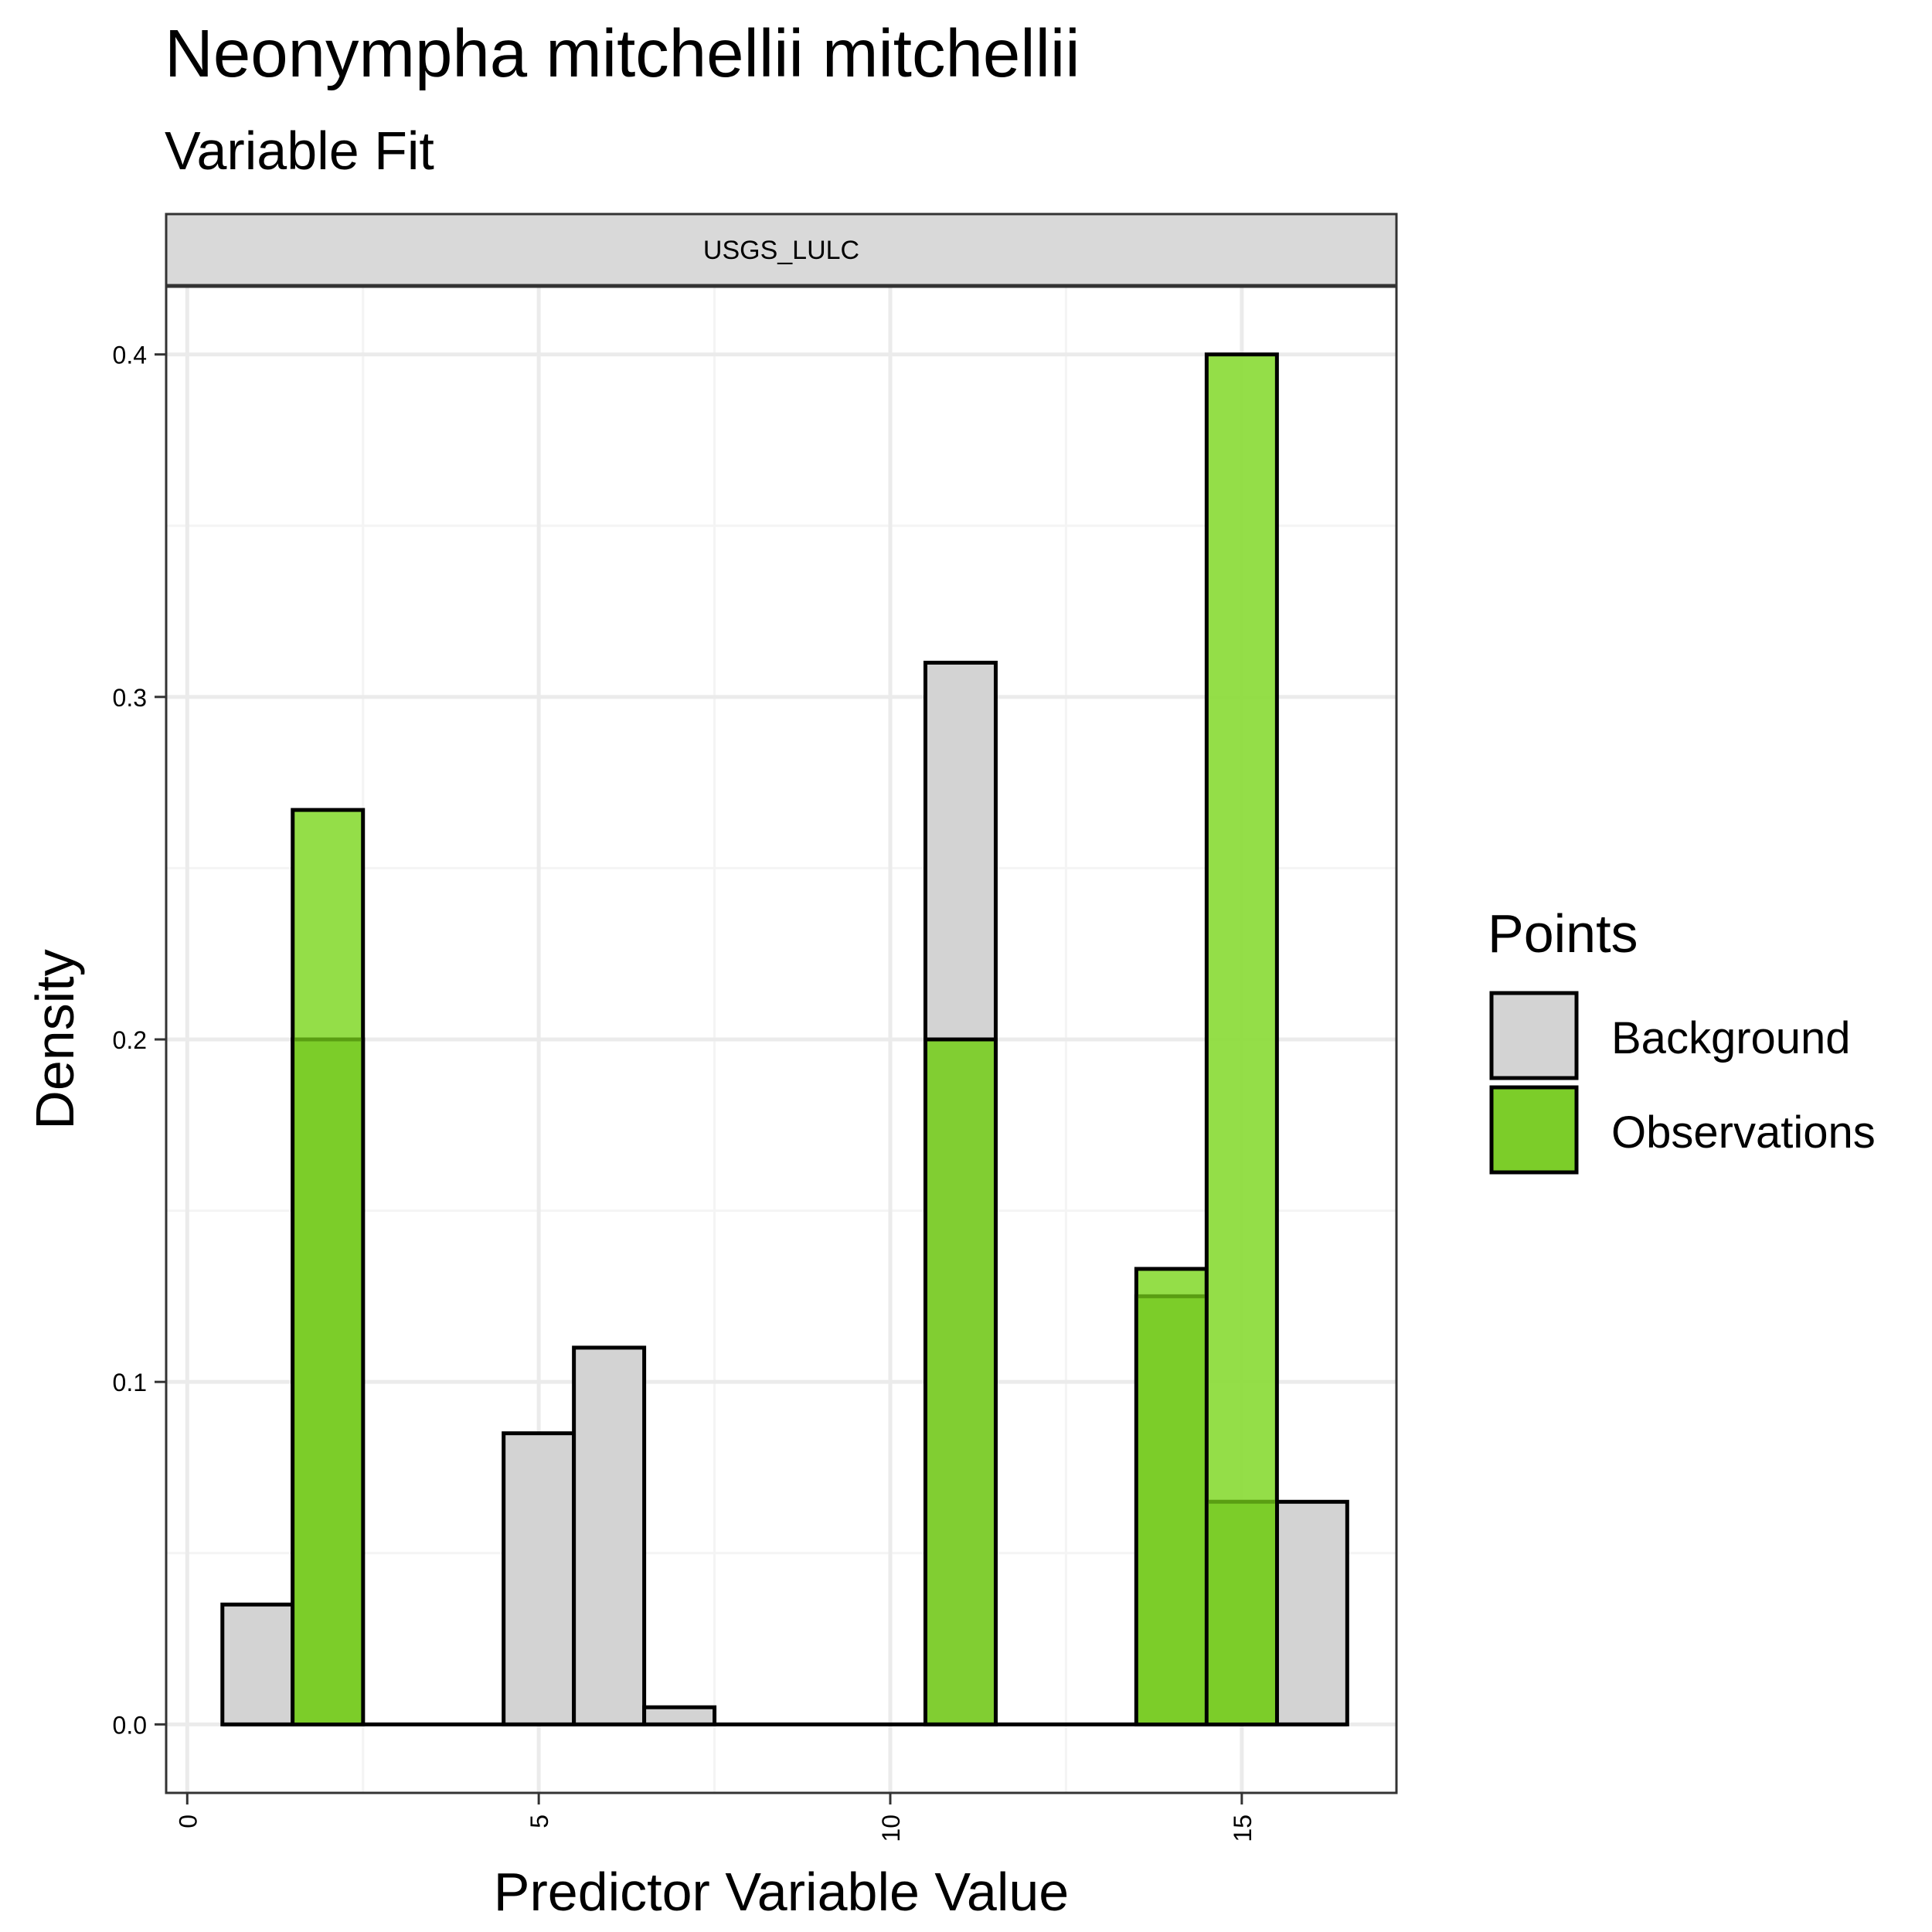 The height and width of the screenshot is (1932, 1932). What do you see at coordinates (188, 1822) in the screenshot?
I see `x-tick-label: 0` at bounding box center [188, 1822].